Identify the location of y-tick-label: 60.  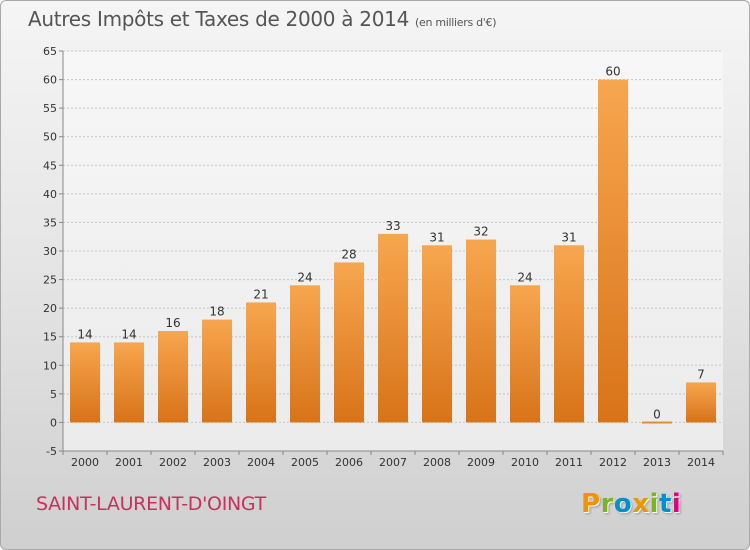
(50, 80).